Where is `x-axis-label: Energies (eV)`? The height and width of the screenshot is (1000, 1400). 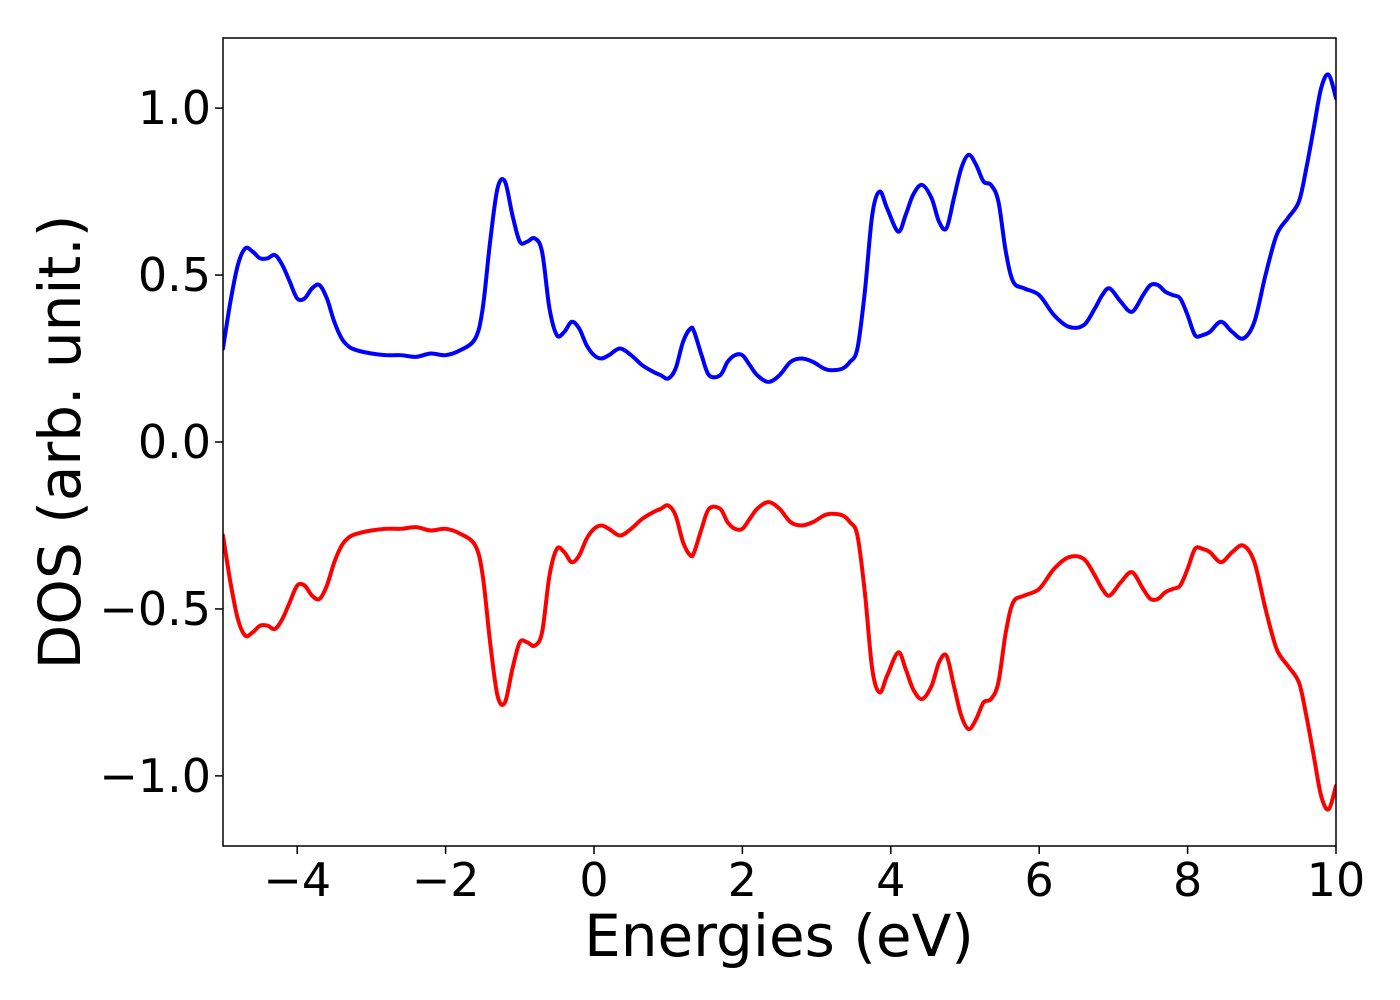
x-axis-label: Energies (eV) is located at coordinates (779, 936).